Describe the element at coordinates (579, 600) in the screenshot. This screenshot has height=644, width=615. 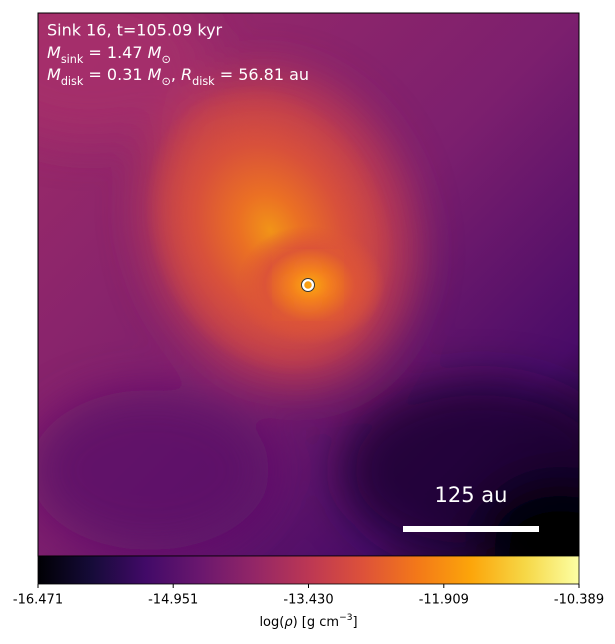
I see `colorbar-tick-label: -10.389` at that location.